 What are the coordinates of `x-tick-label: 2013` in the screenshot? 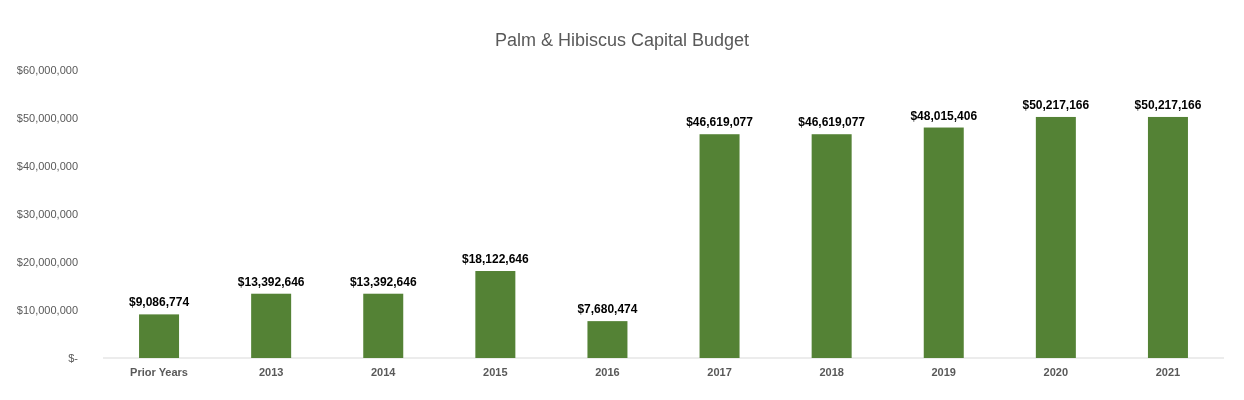 It's located at (271, 372).